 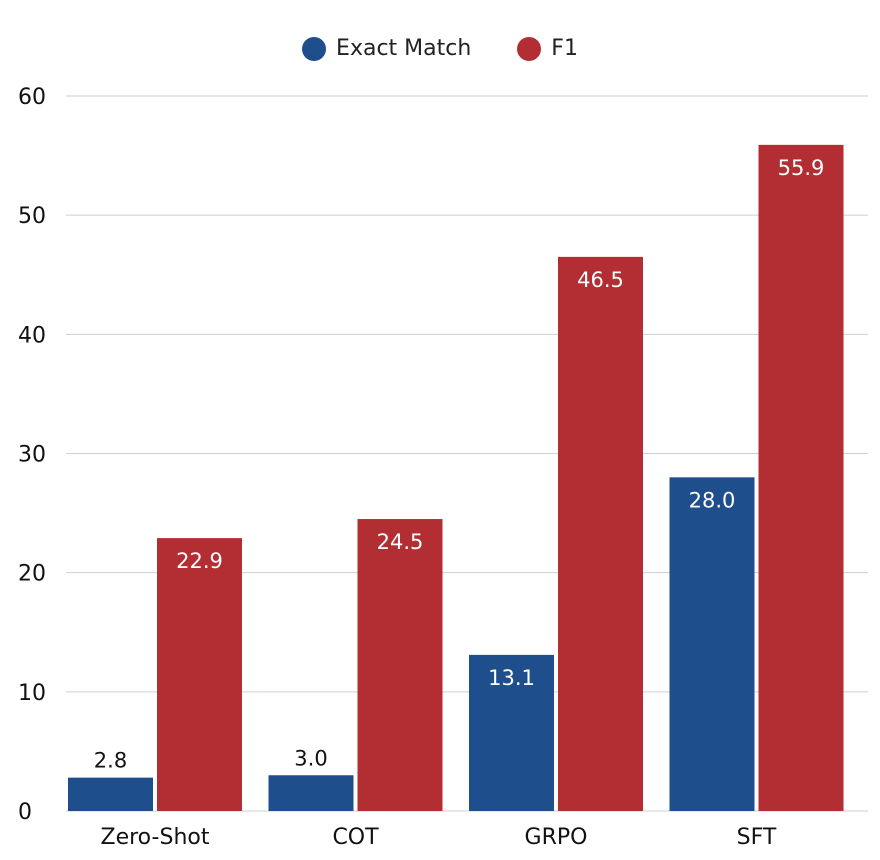 I want to click on x-tick-label: COT, so click(x=355, y=837).